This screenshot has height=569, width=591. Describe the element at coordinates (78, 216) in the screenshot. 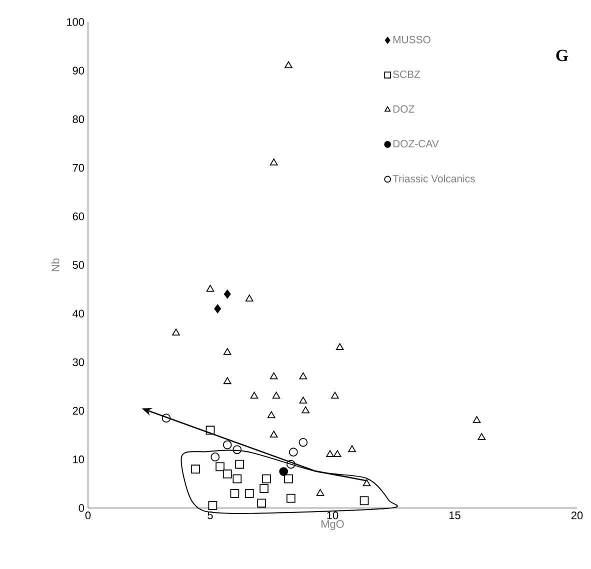

I see `y-tick-label: 60` at that location.